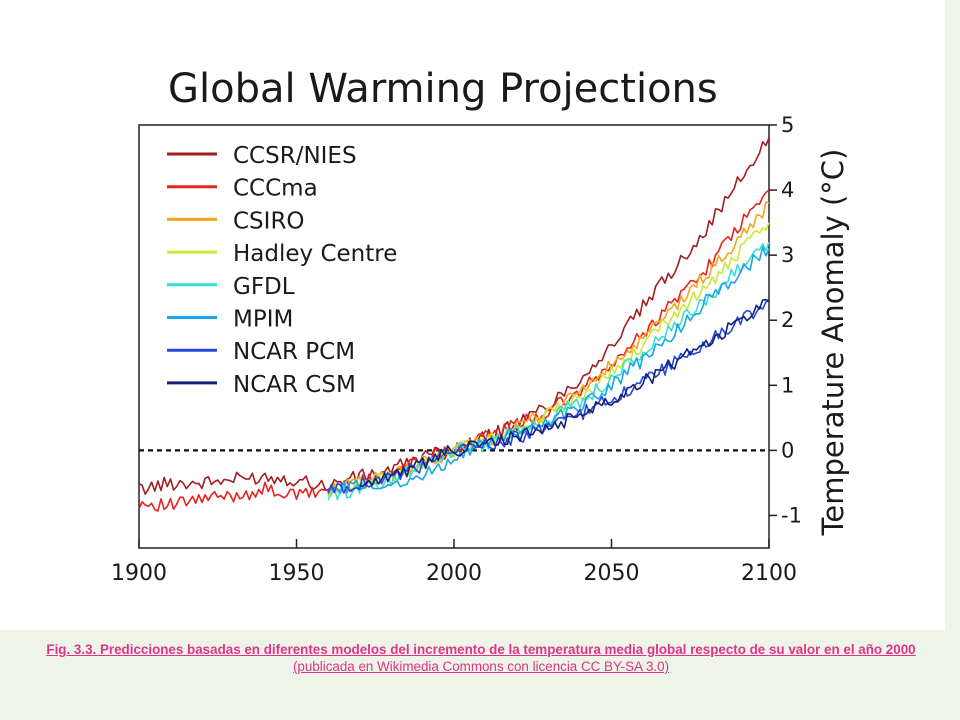 This screenshot has width=960, height=720. Describe the element at coordinates (833, 343) in the screenshot. I see `y-axis-label: Temperature Anomaly (°C)` at that location.